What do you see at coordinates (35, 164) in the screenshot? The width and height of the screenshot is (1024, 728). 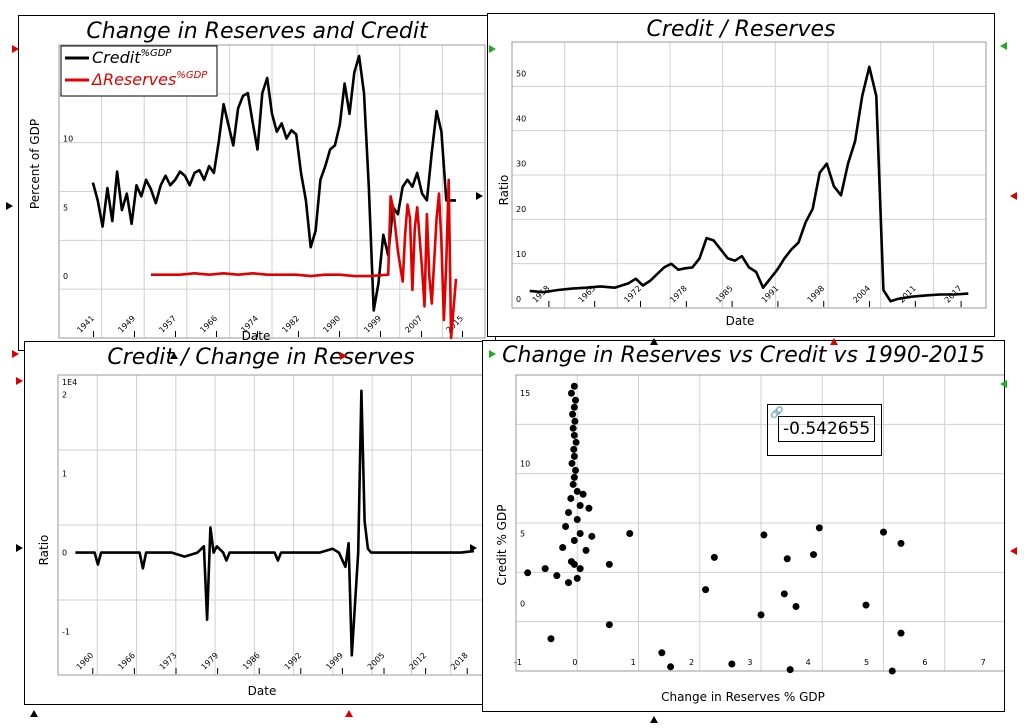 I see `y-axis-label: Percent of GDP` at bounding box center [35, 164].